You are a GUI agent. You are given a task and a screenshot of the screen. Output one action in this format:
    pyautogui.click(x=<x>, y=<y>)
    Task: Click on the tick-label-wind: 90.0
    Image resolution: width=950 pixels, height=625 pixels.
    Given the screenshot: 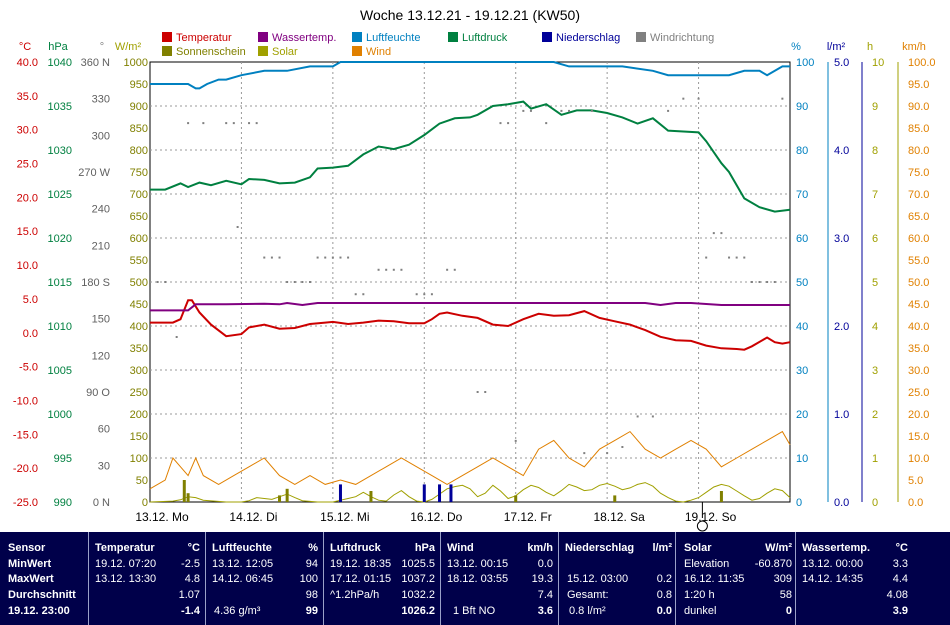 What is the action you would take?
    pyautogui.click(x=918, y=107)
    